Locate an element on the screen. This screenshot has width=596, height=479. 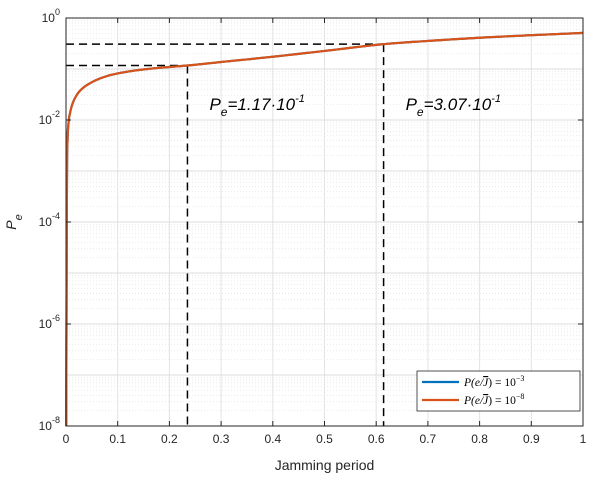
legend-entry-2: P(e/J) = 10−8 is located at coordinates (493, 399).